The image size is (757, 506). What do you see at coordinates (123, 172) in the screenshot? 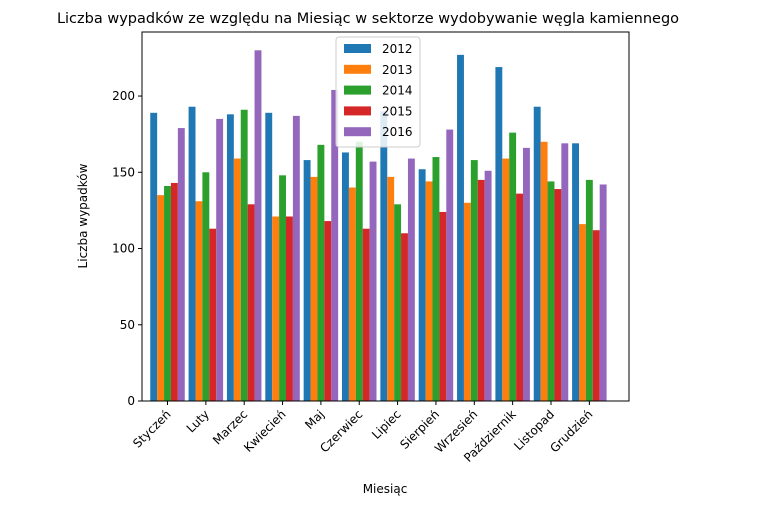
I see `y-tick-label: 150` at bounding box center [123, 172].